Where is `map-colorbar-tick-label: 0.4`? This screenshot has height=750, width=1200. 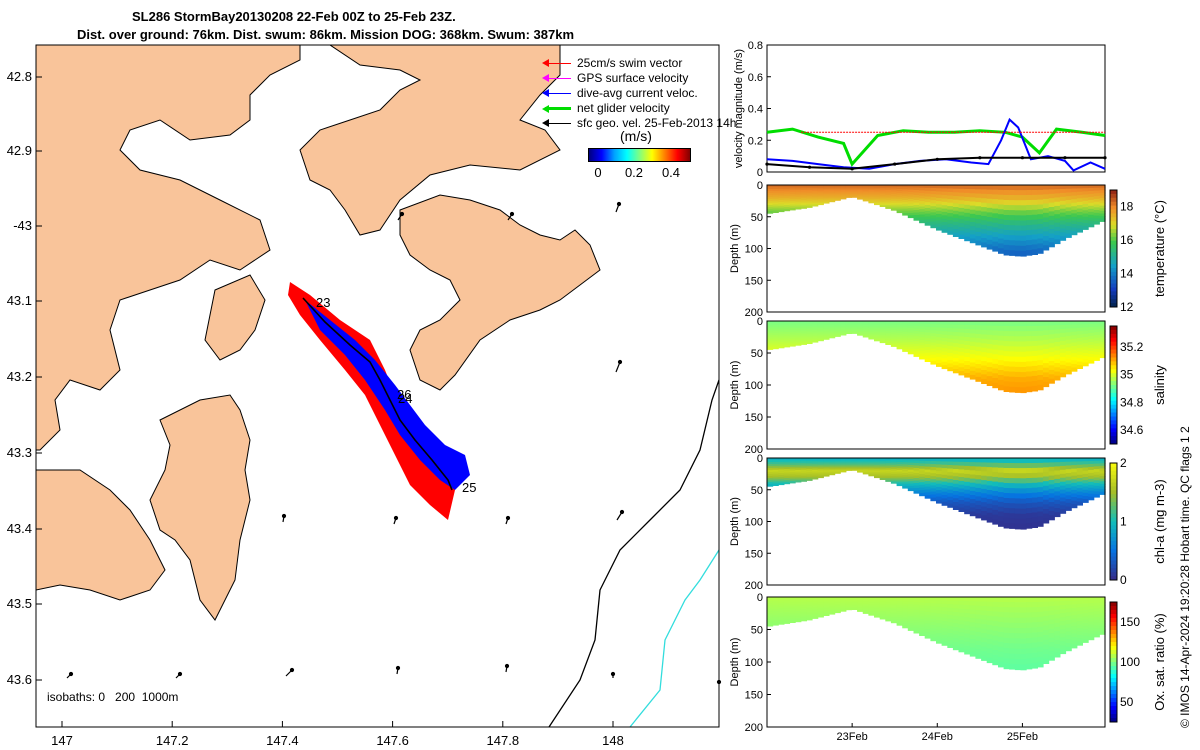
map-colorbar-tick-label: 0.4 is located at coordinates (671, 172).